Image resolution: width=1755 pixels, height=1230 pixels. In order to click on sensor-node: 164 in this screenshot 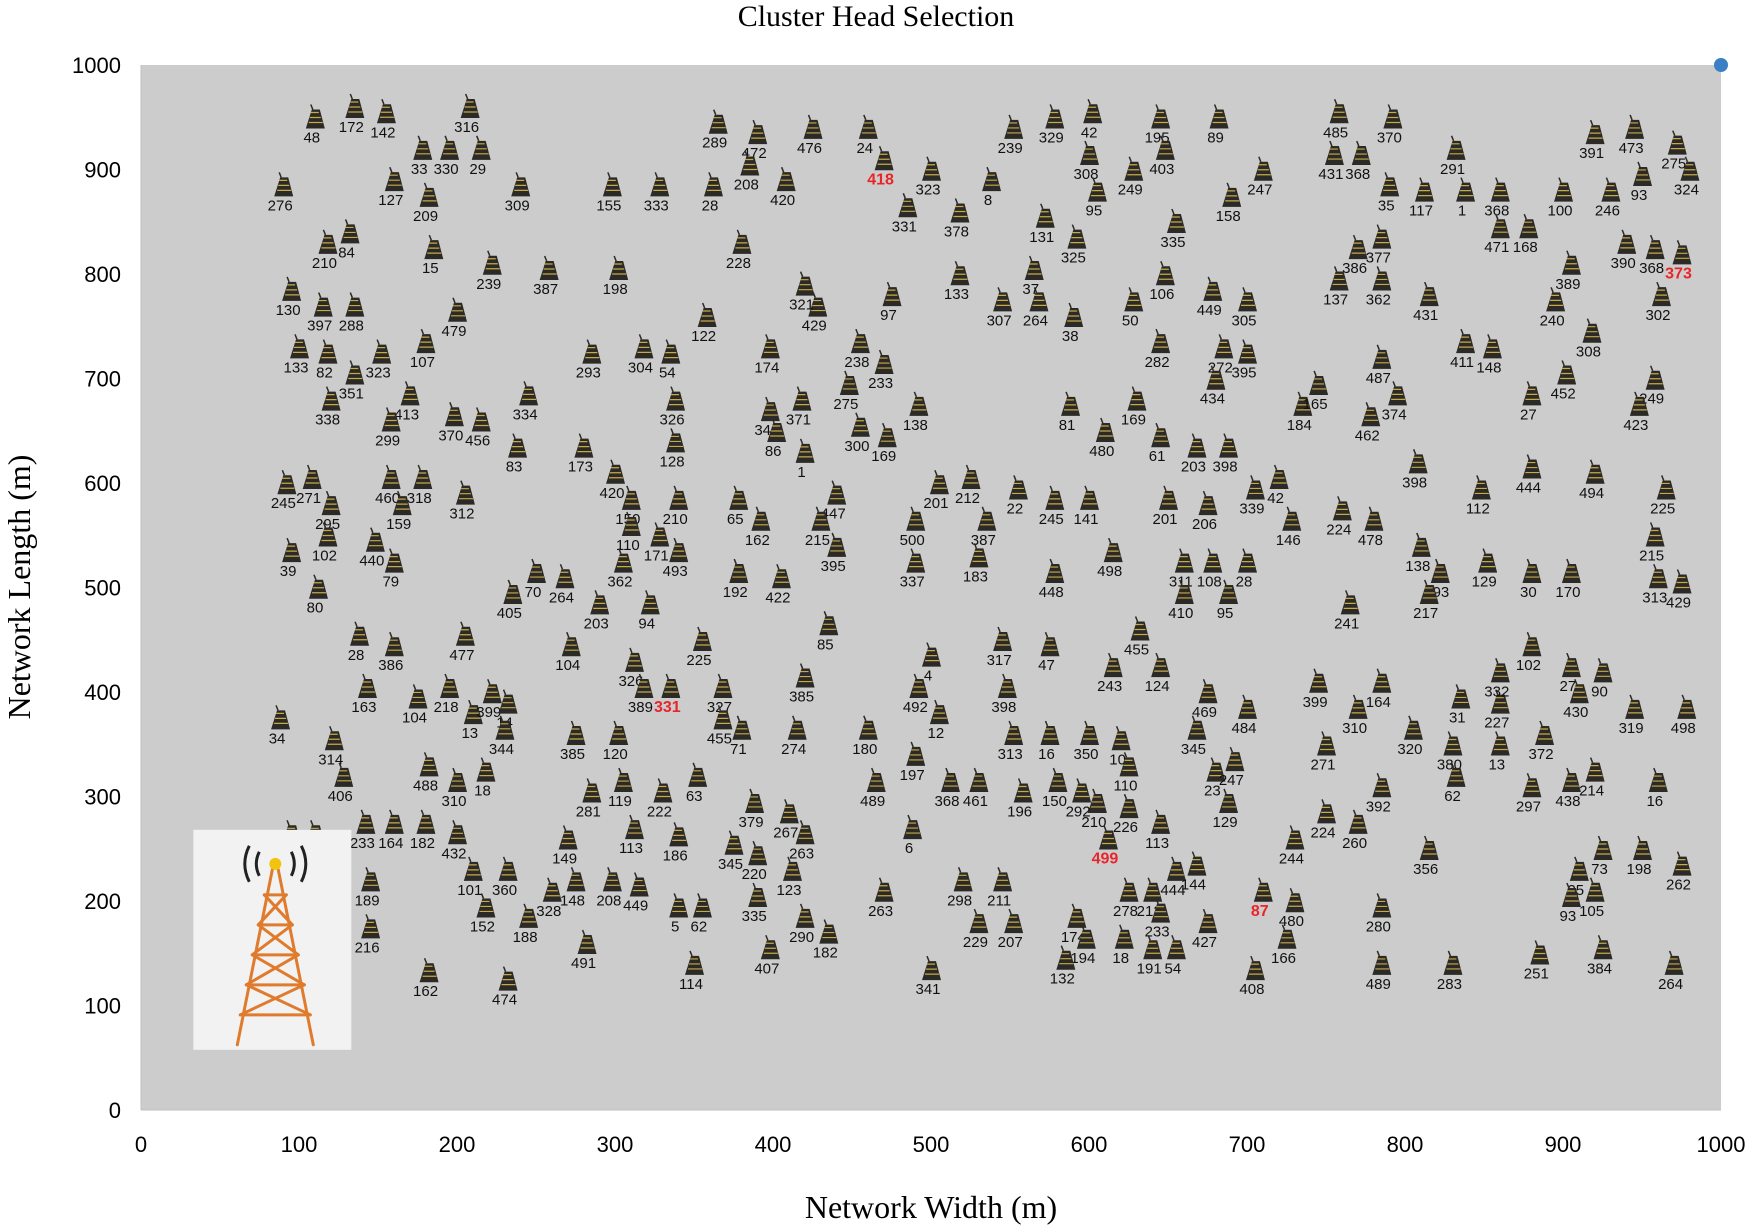, I will do `click(1379, 689)`.